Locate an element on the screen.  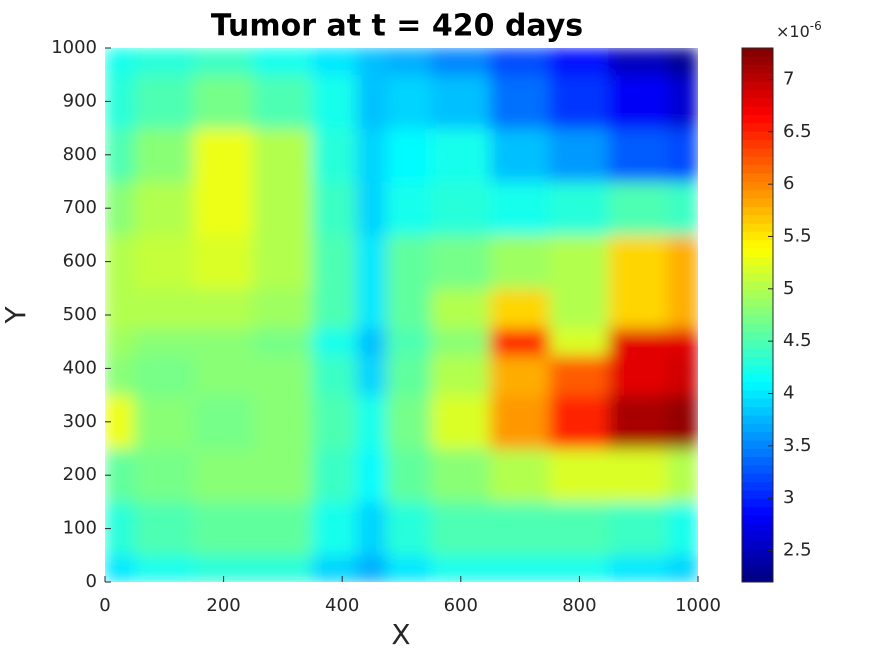
y-tick-label: 1000 is located at coordinates (74, 47).